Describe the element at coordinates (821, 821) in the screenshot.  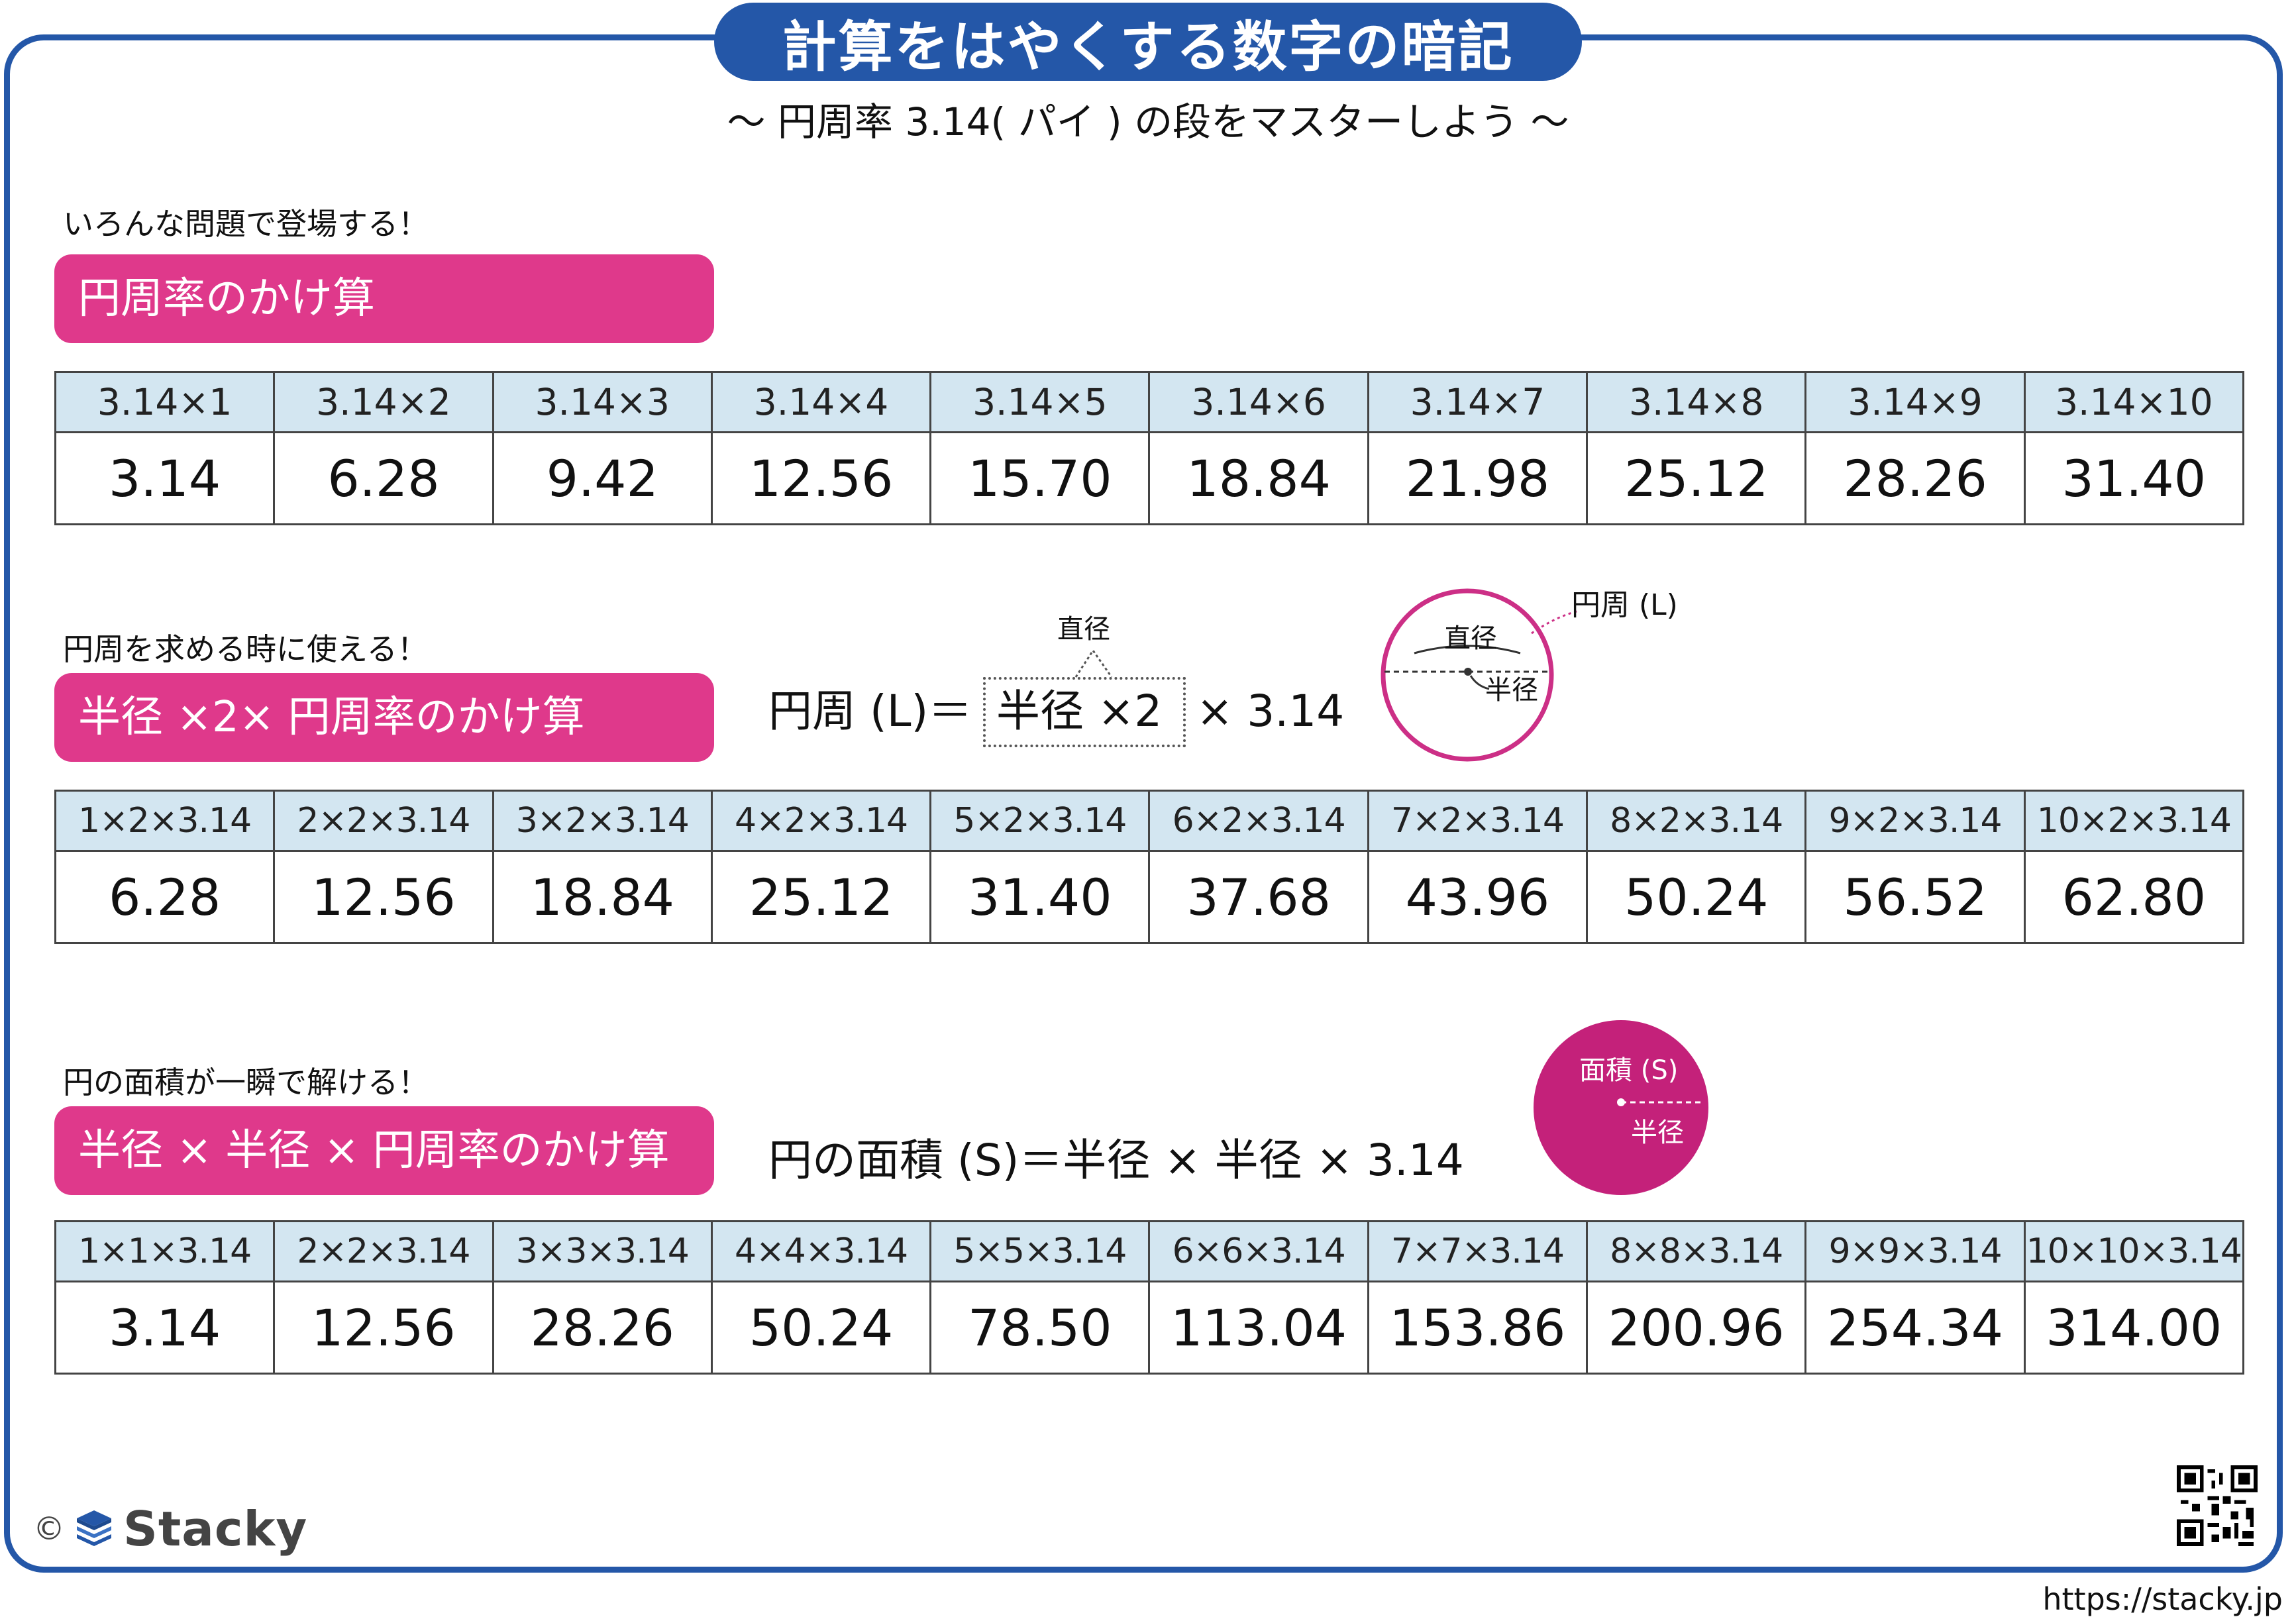
I see `table-header-cell: 4×2×3.14` at that location.